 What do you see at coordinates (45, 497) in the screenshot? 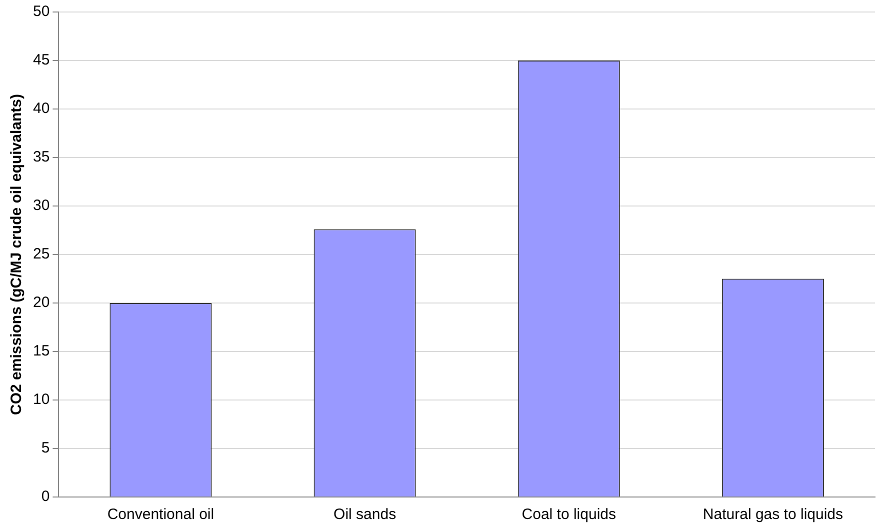
I see `y-tick-label: 0` at bounding box center [45, 497].